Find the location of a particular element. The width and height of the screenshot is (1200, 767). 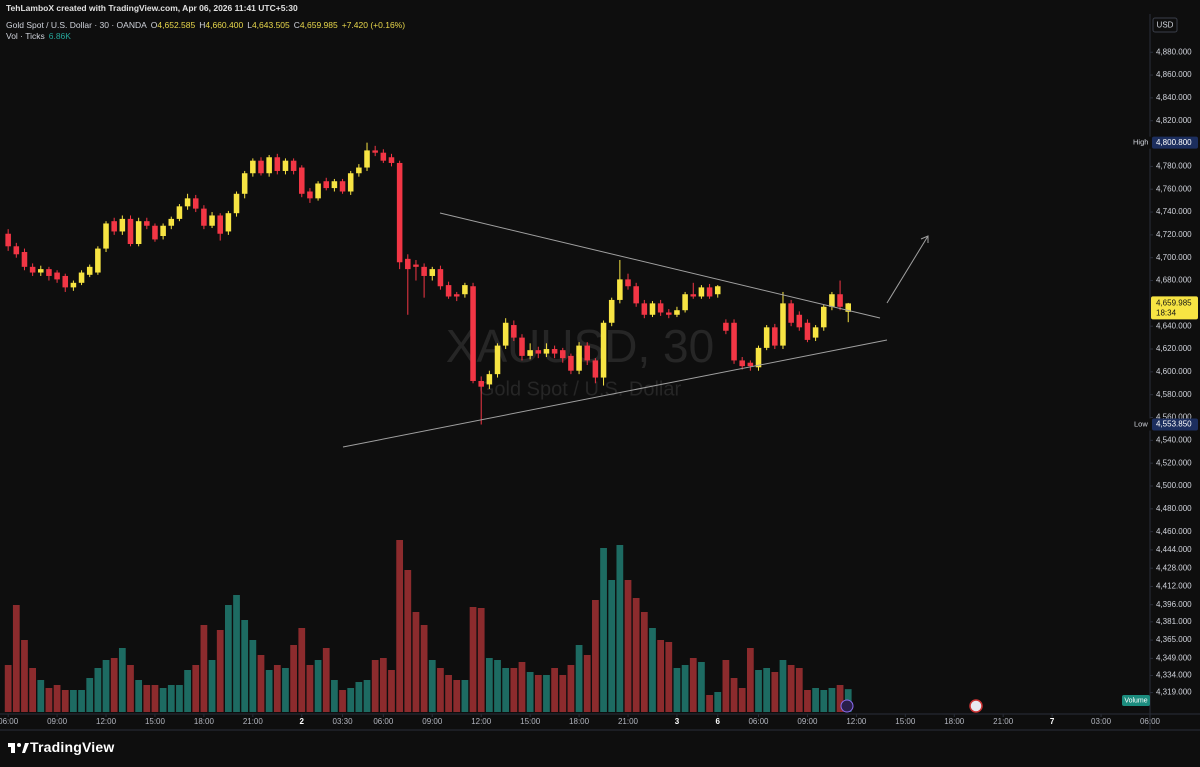

y-tick-label: 4,428.000 is located at coordinates (1174, 567).